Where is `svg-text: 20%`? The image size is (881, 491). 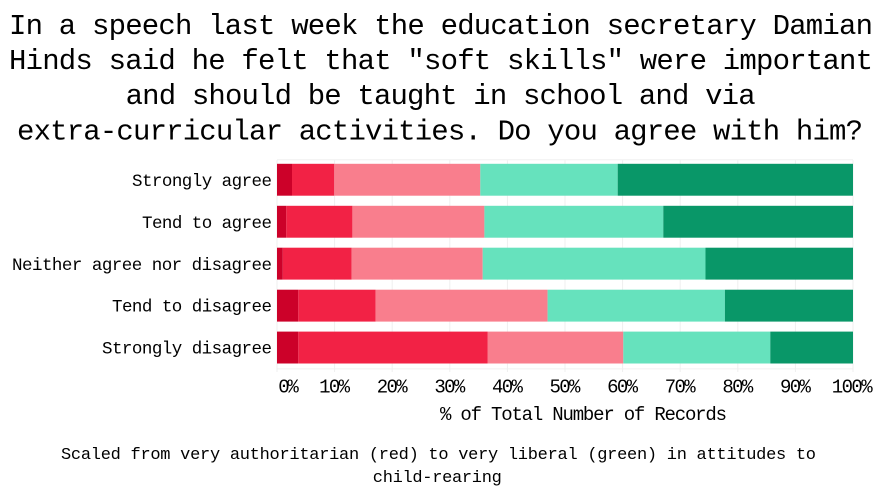 svg-text: 20% is located at coordinates (392, 388).